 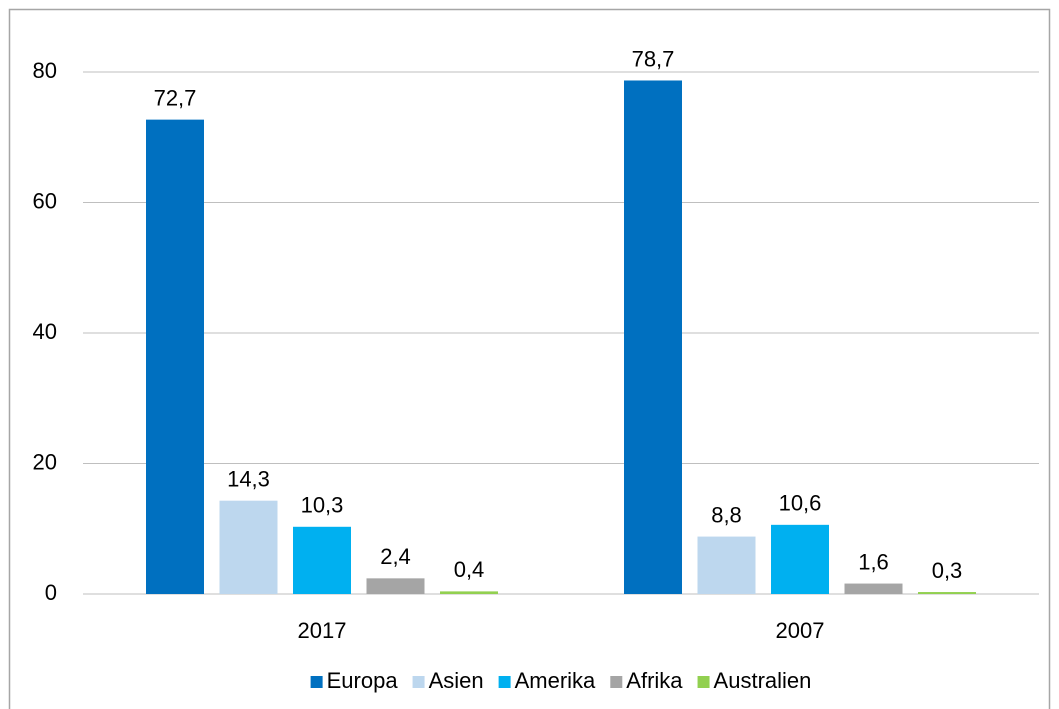 I want to click on data-label: 10,3, so click(x=322, y=505).